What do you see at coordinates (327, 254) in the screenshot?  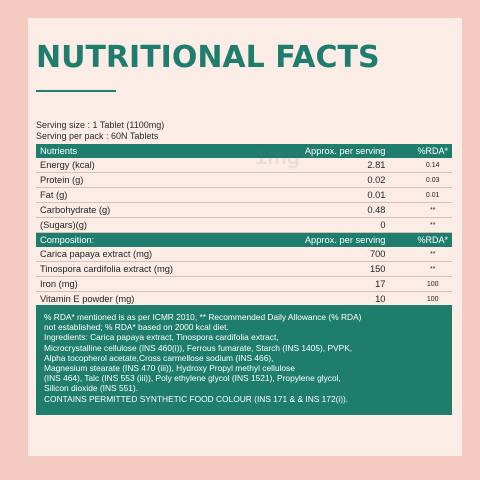 I see `composition-value: 700` at bounding box center [327, 254].